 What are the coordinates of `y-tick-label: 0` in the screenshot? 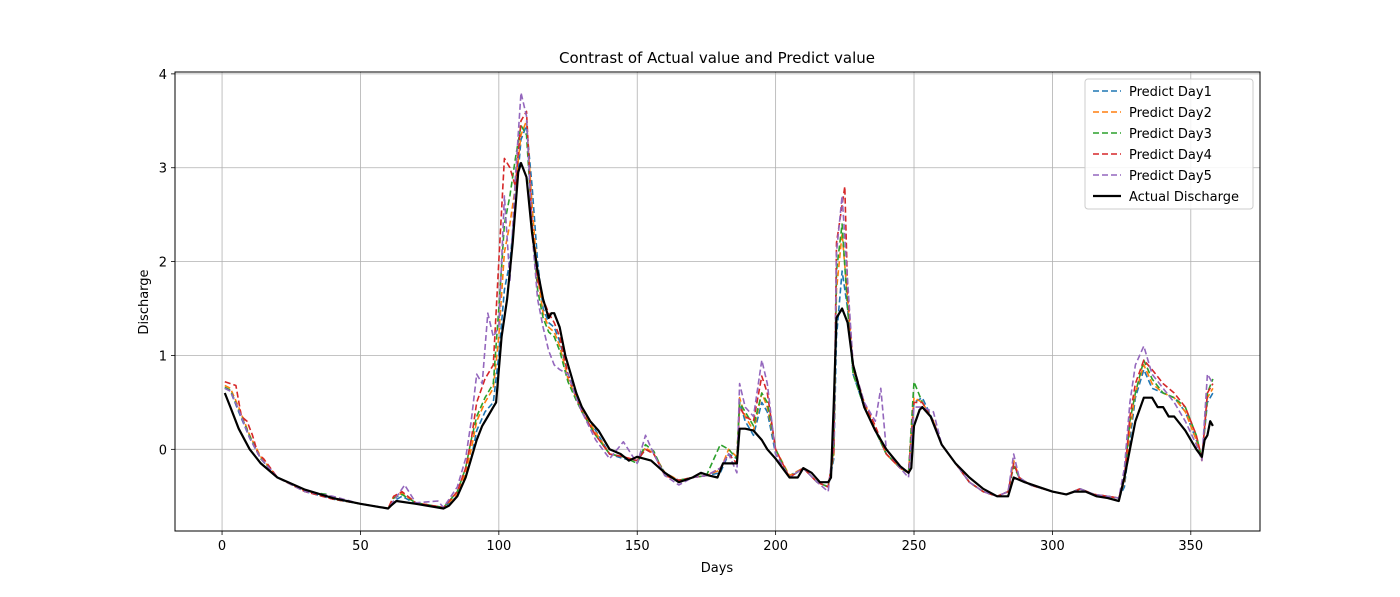 It's located at (163, 450).